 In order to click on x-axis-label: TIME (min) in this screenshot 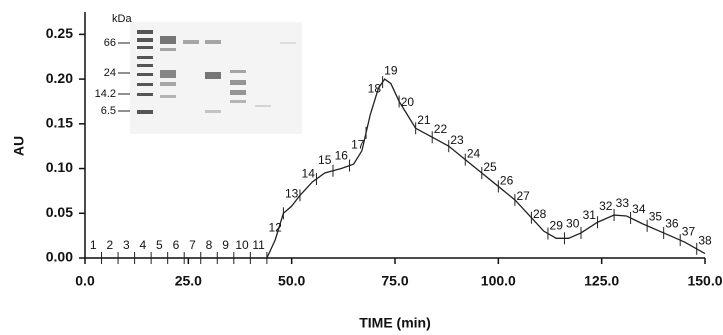, I will do `click(395, 323)`.